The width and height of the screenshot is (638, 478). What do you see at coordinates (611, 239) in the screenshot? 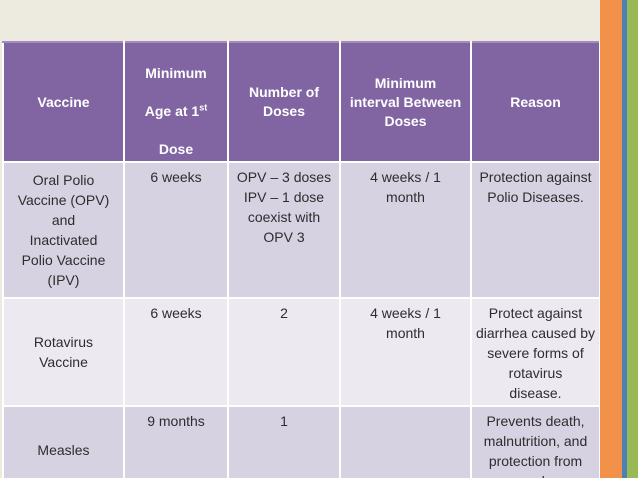
I see `deco-stripe-orange` at bounding box center [611, 239].